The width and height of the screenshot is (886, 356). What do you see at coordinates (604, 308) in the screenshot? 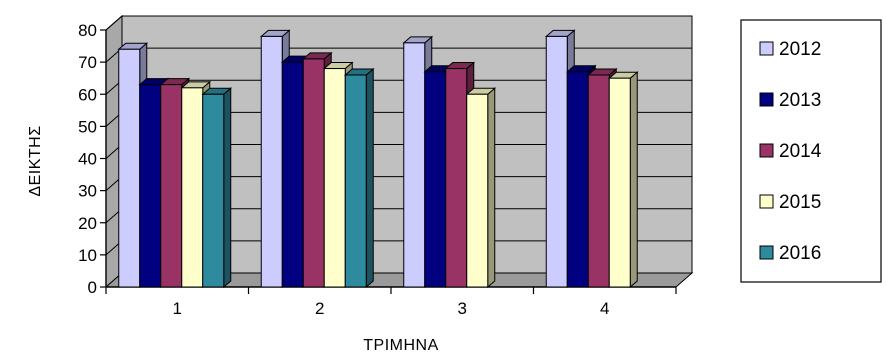
I see `x-tick-label: 4` at bounding box center [604, 308].